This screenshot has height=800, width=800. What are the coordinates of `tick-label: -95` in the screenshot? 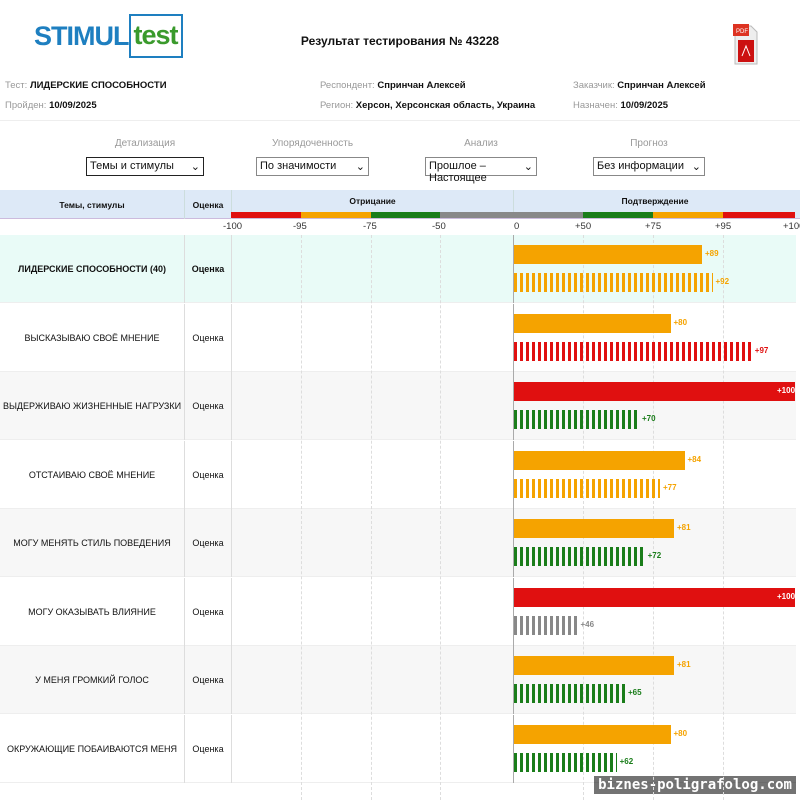 It's located at (300, 226).